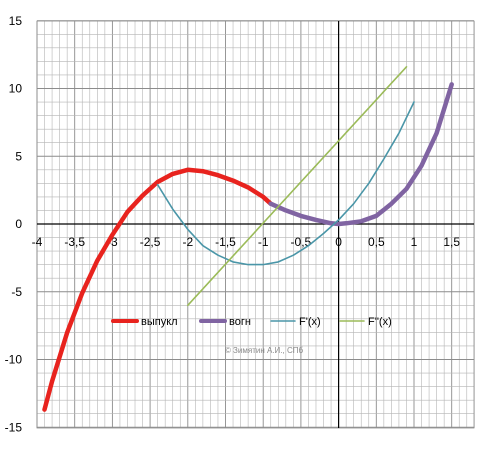  Describe the element at coordinates (376, 242) in the screenshot. I see `x-tick-label: 0,5` at that location.